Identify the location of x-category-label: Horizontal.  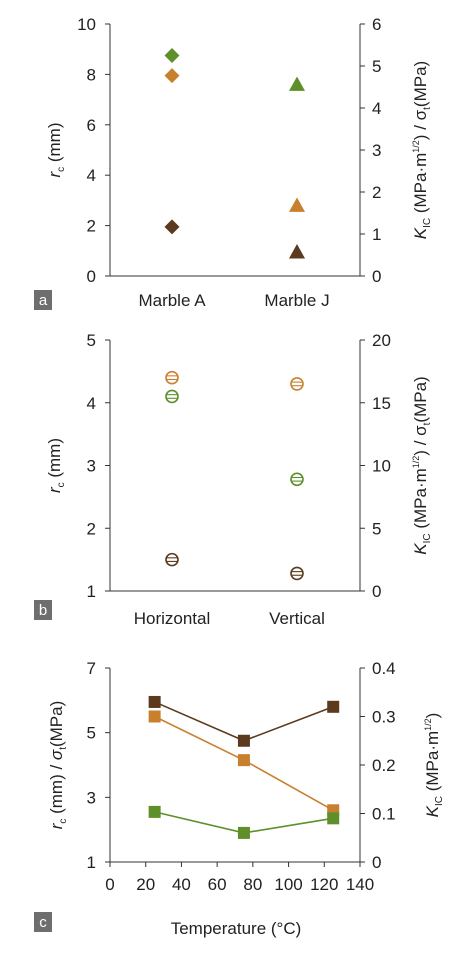
(172, 618).